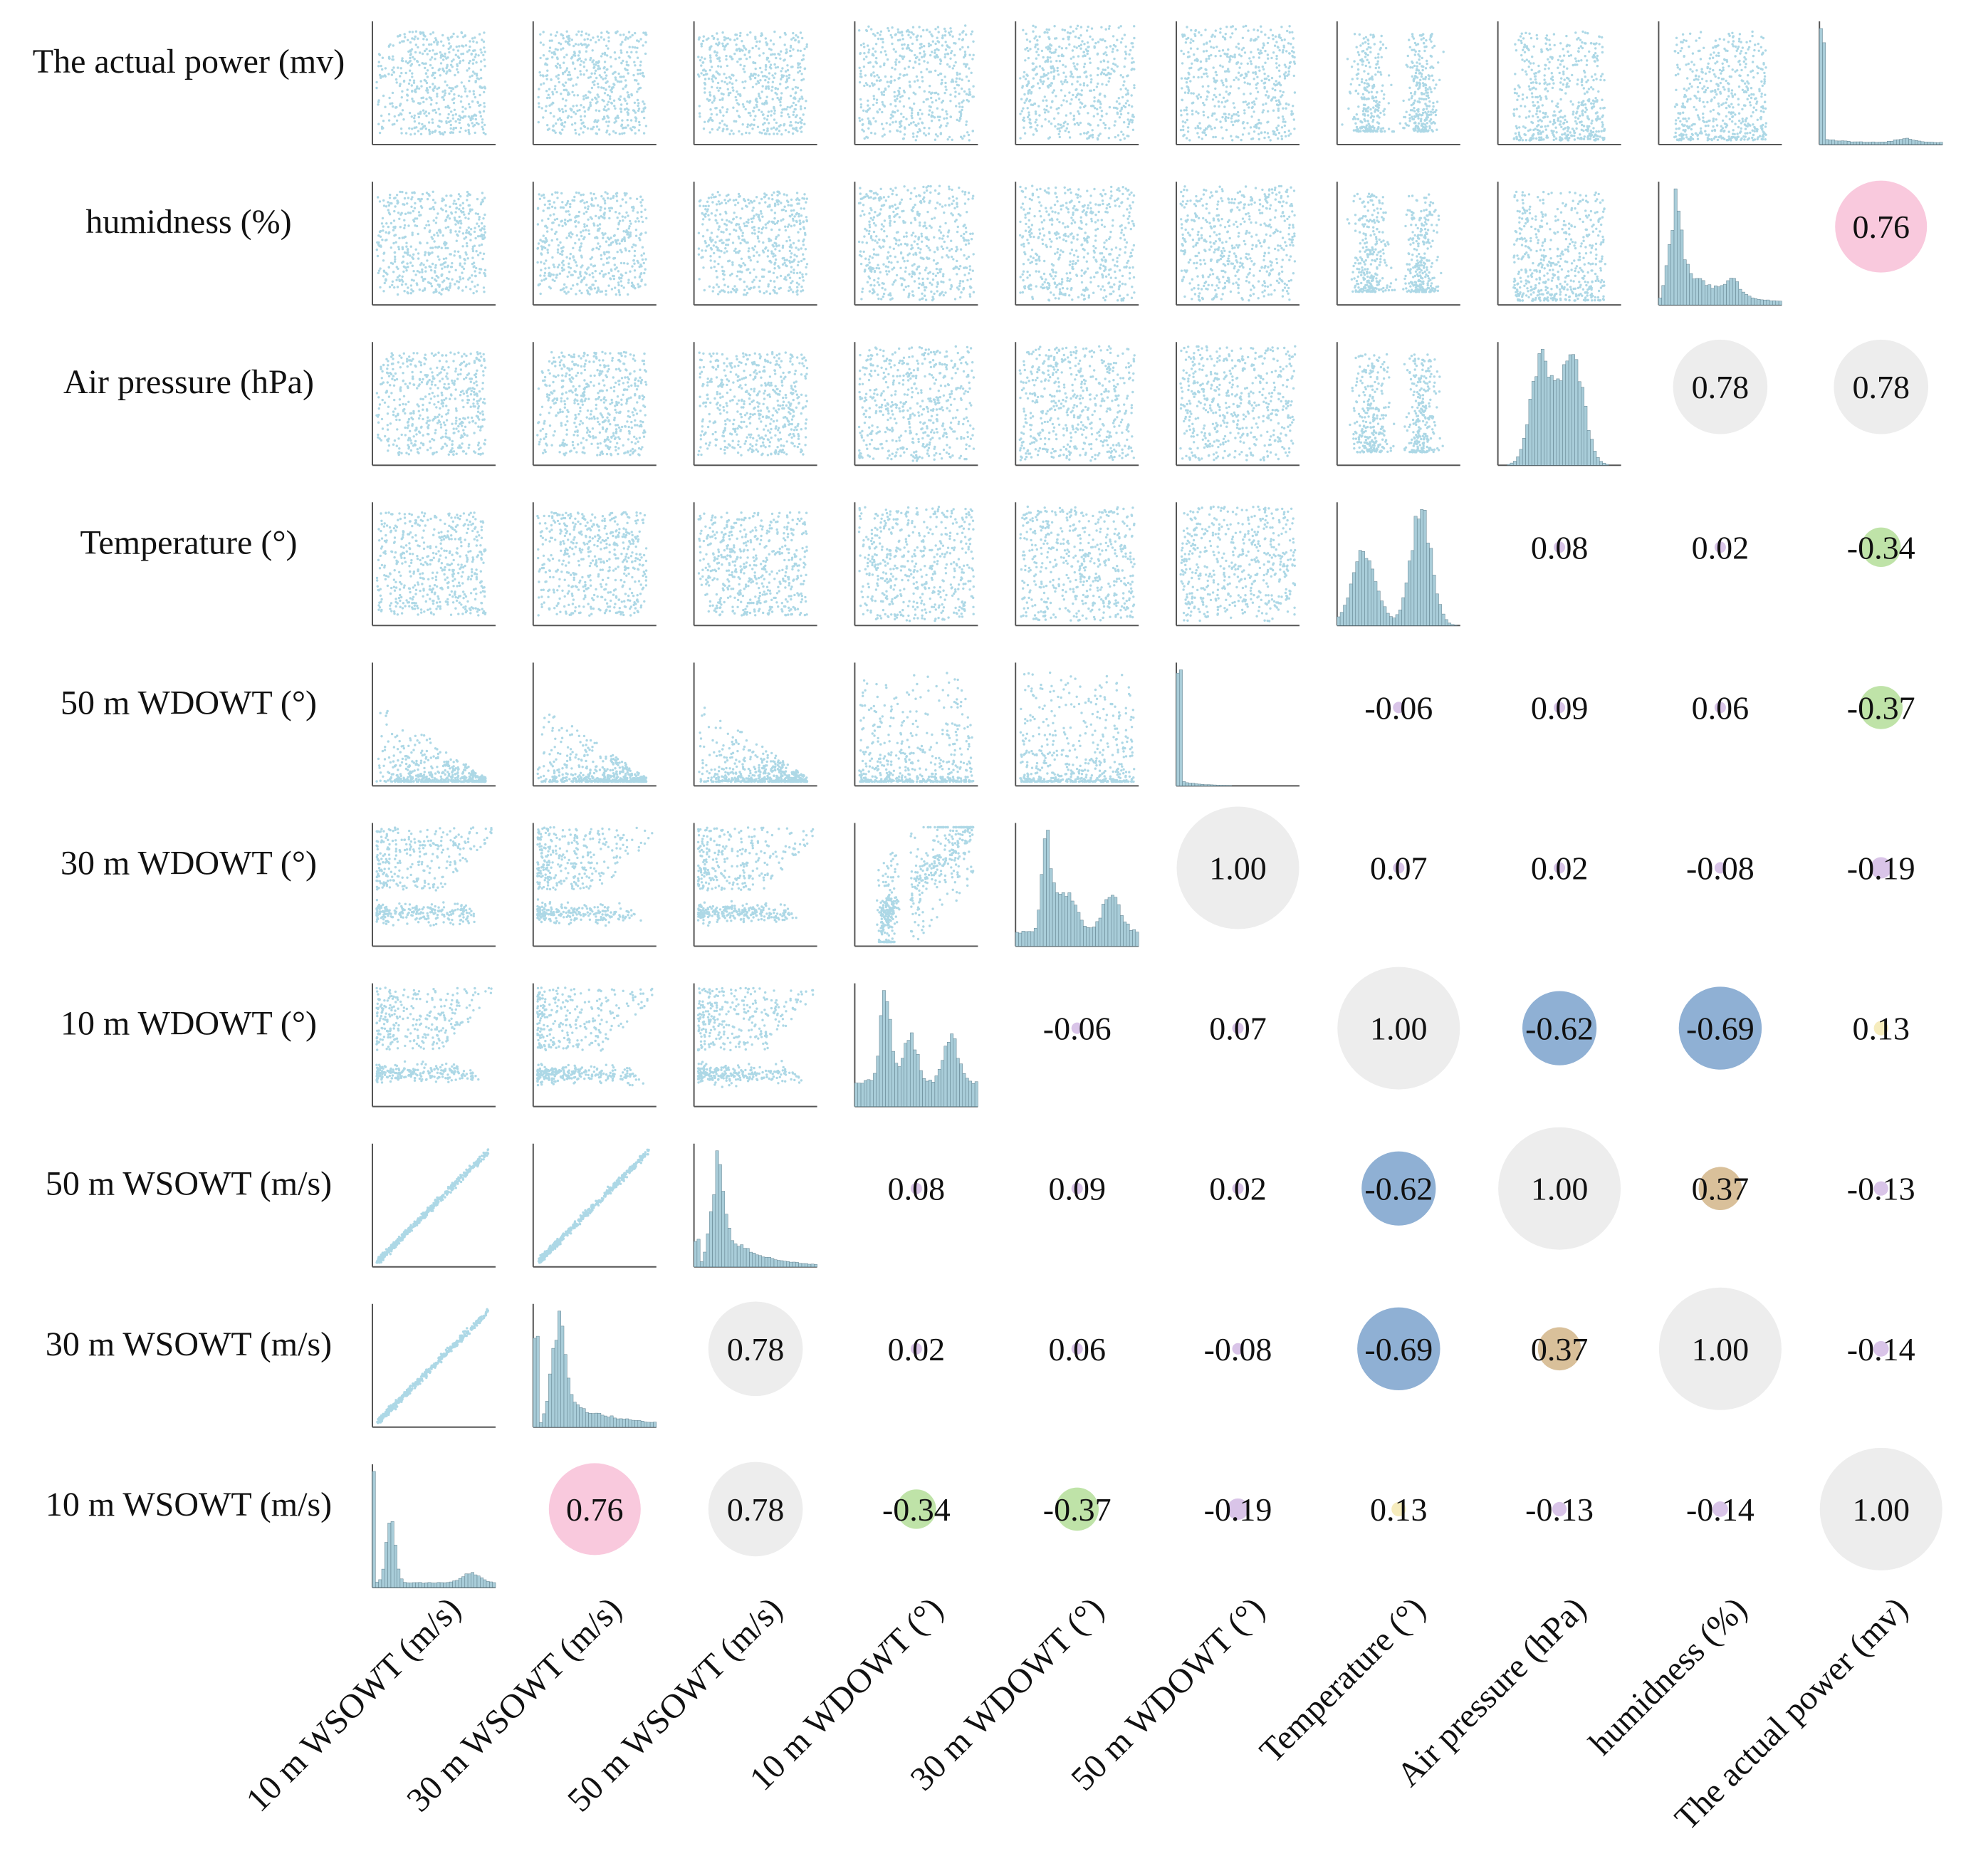 This screenshot has height=1876, width=1961. Describe the element at coordinates (1834, 142) in the screenshot. I see `histogram-bar` at that location.